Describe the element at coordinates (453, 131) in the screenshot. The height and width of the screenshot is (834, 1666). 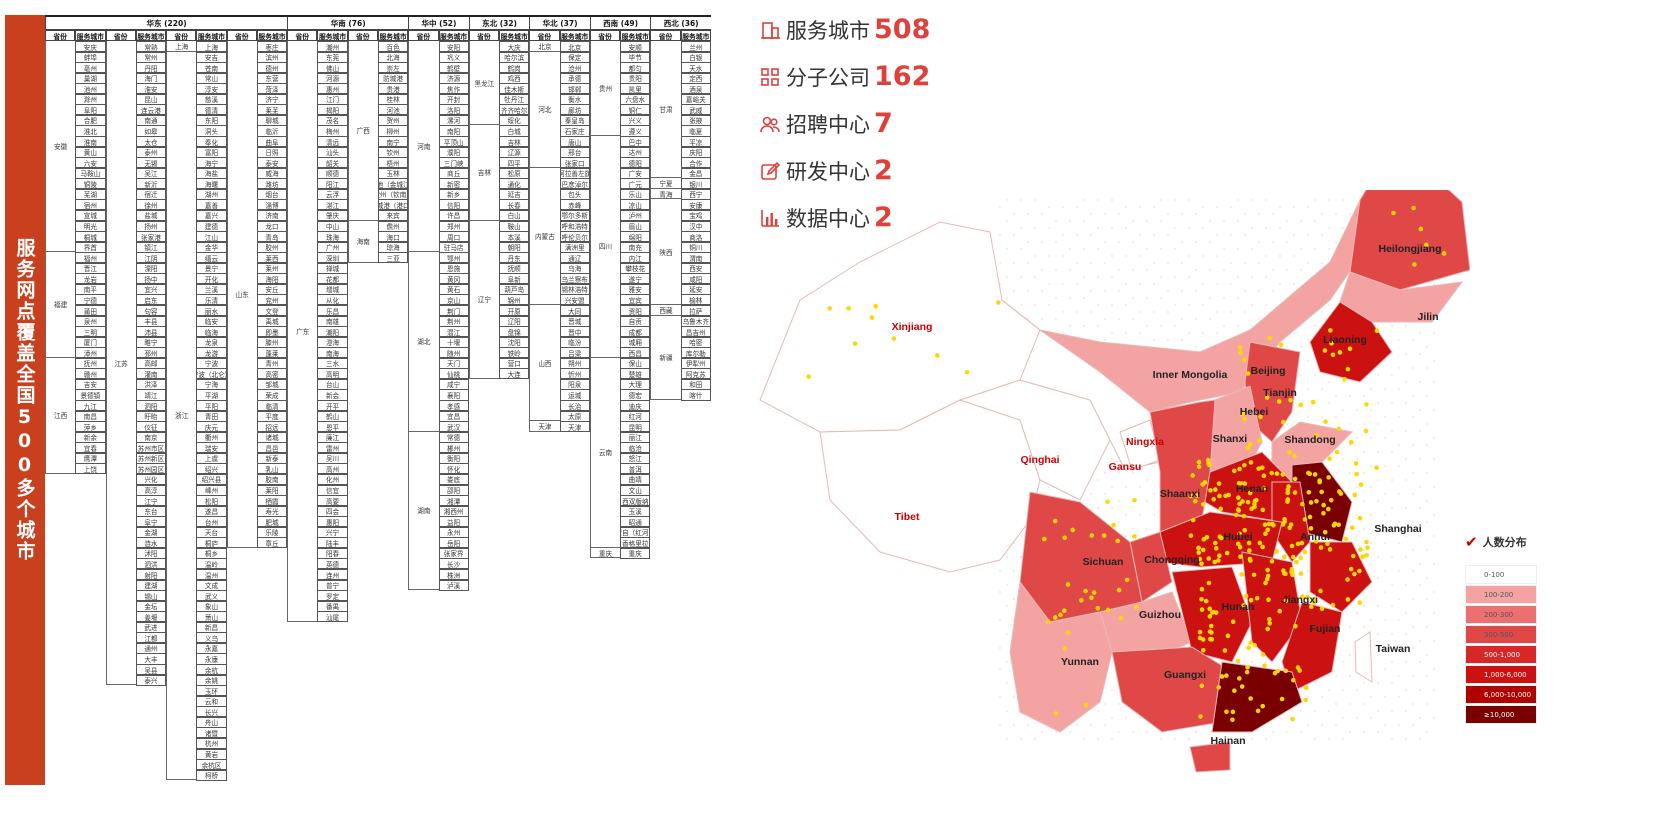
I see `city-cell: 南阳` at that location.